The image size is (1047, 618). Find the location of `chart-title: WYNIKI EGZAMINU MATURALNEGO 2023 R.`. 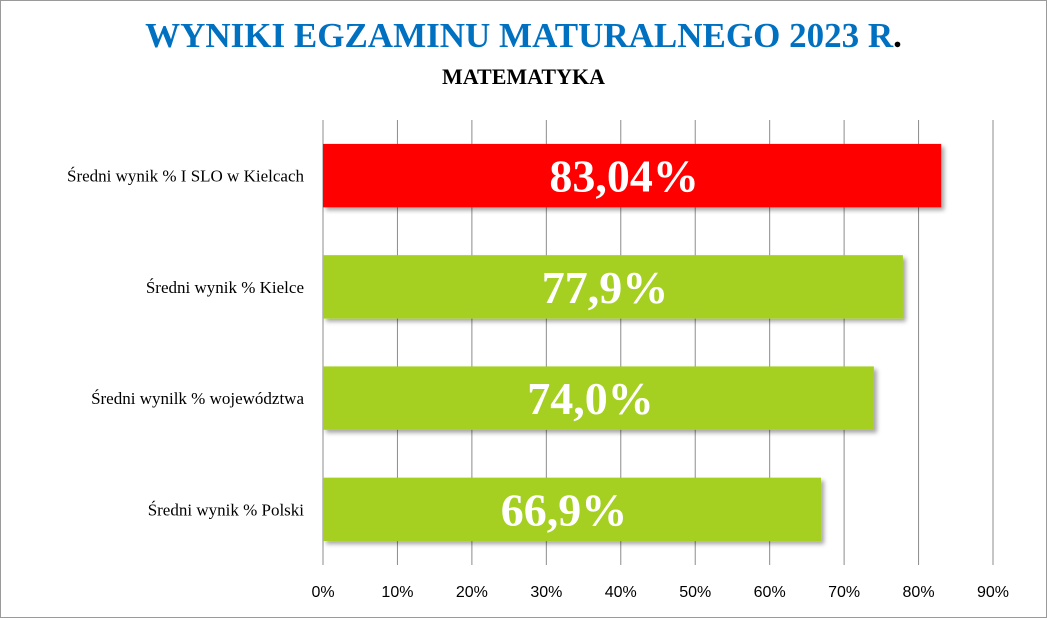

chart-title: WYNIKI EGZAMINU MATURALNEGO 2023 R. is located at coordinates (523, 36).